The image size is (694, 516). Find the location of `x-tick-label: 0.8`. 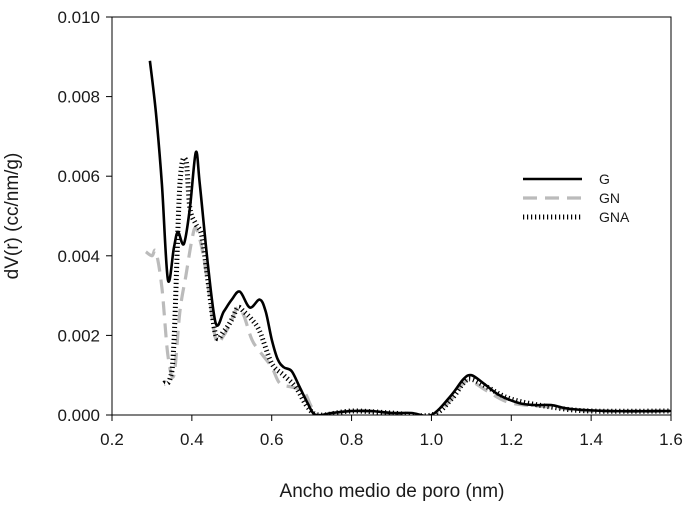

x-tick-label: 0.8 is located at coordinates (352, 439).